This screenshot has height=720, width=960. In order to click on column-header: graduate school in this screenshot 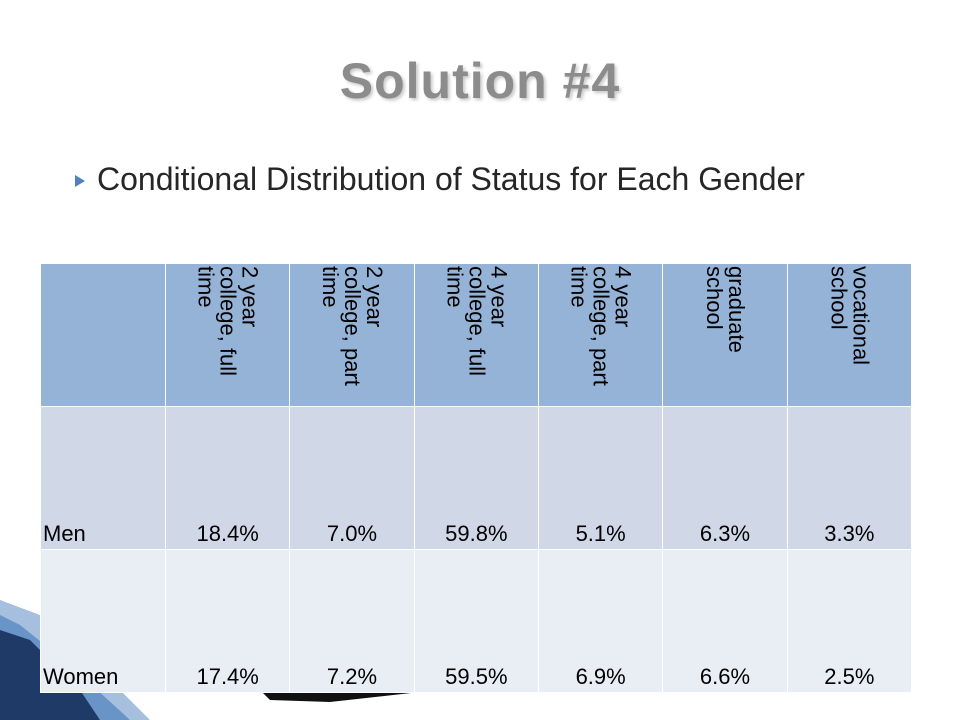, I will do `click(725, 335)`.